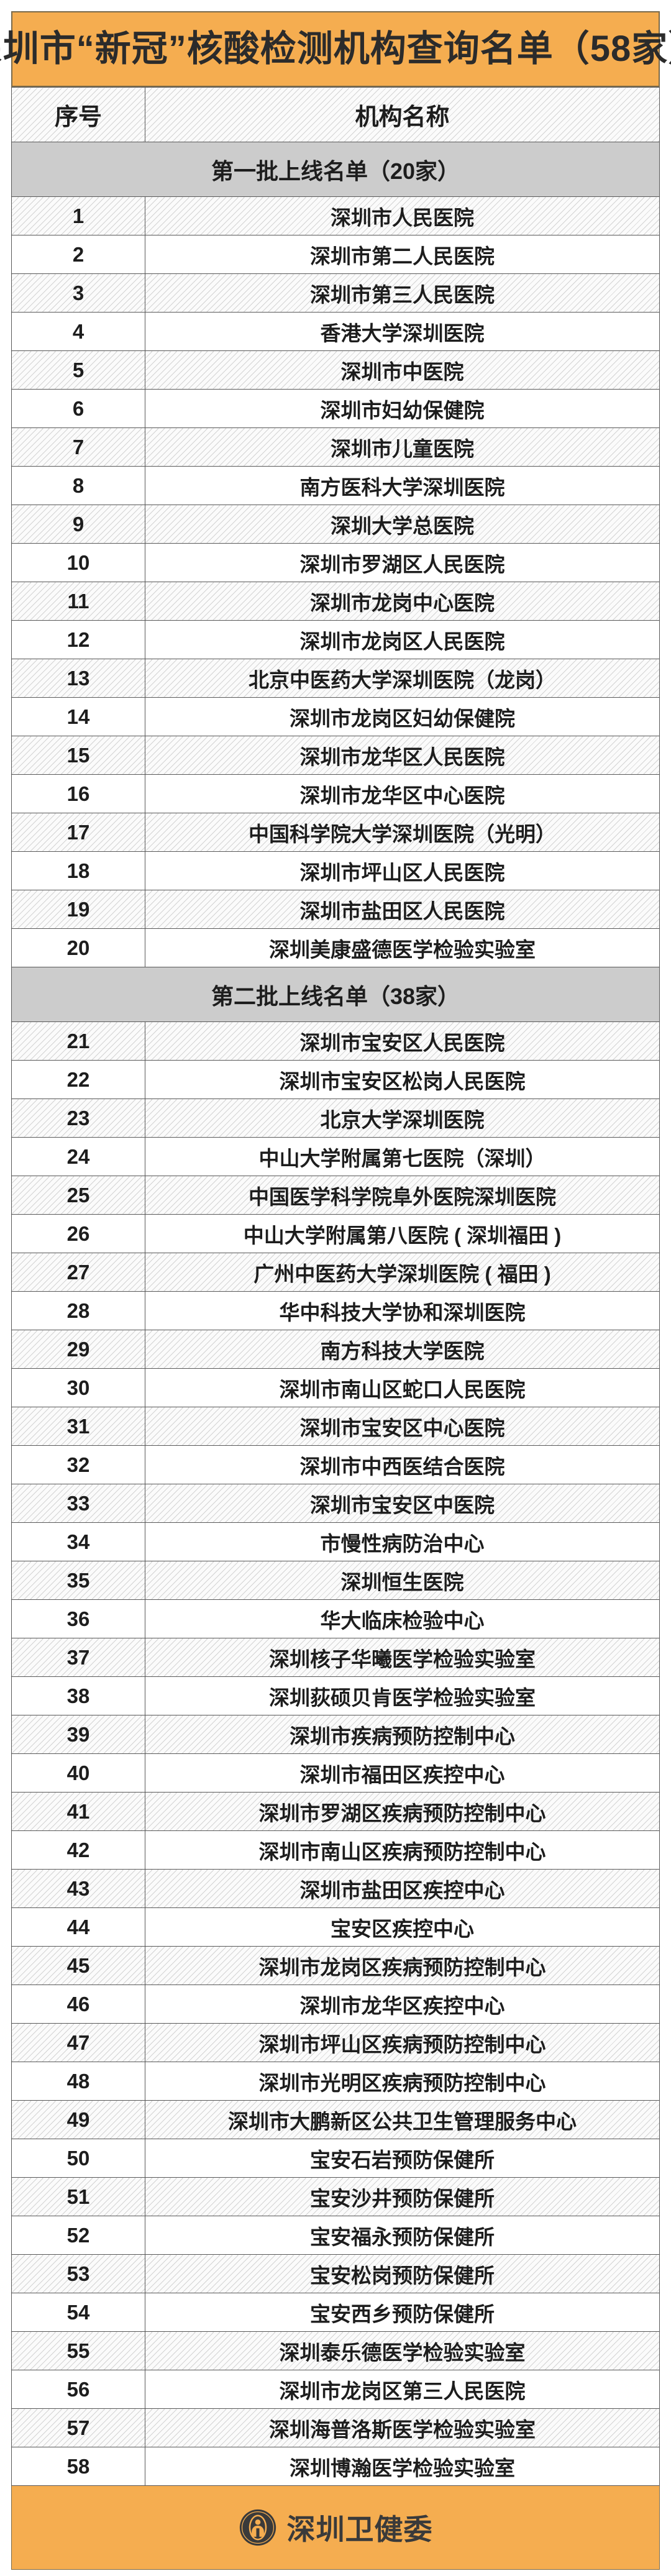  What do you see at coordinates (335, 370) in the screenshot?
I see `table-row: 5 深圳市中医院` at bounding box center [335, 370].